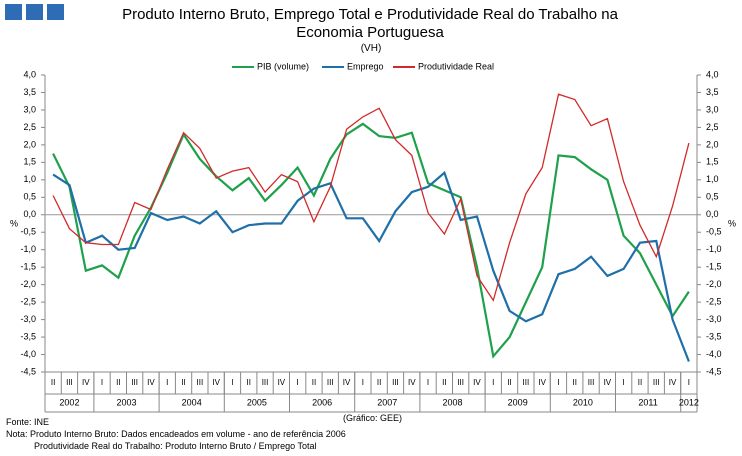  Describe the element at coordinates (28, 301) in the screenshot. I see `y-tick-label: -2,5` at that location.